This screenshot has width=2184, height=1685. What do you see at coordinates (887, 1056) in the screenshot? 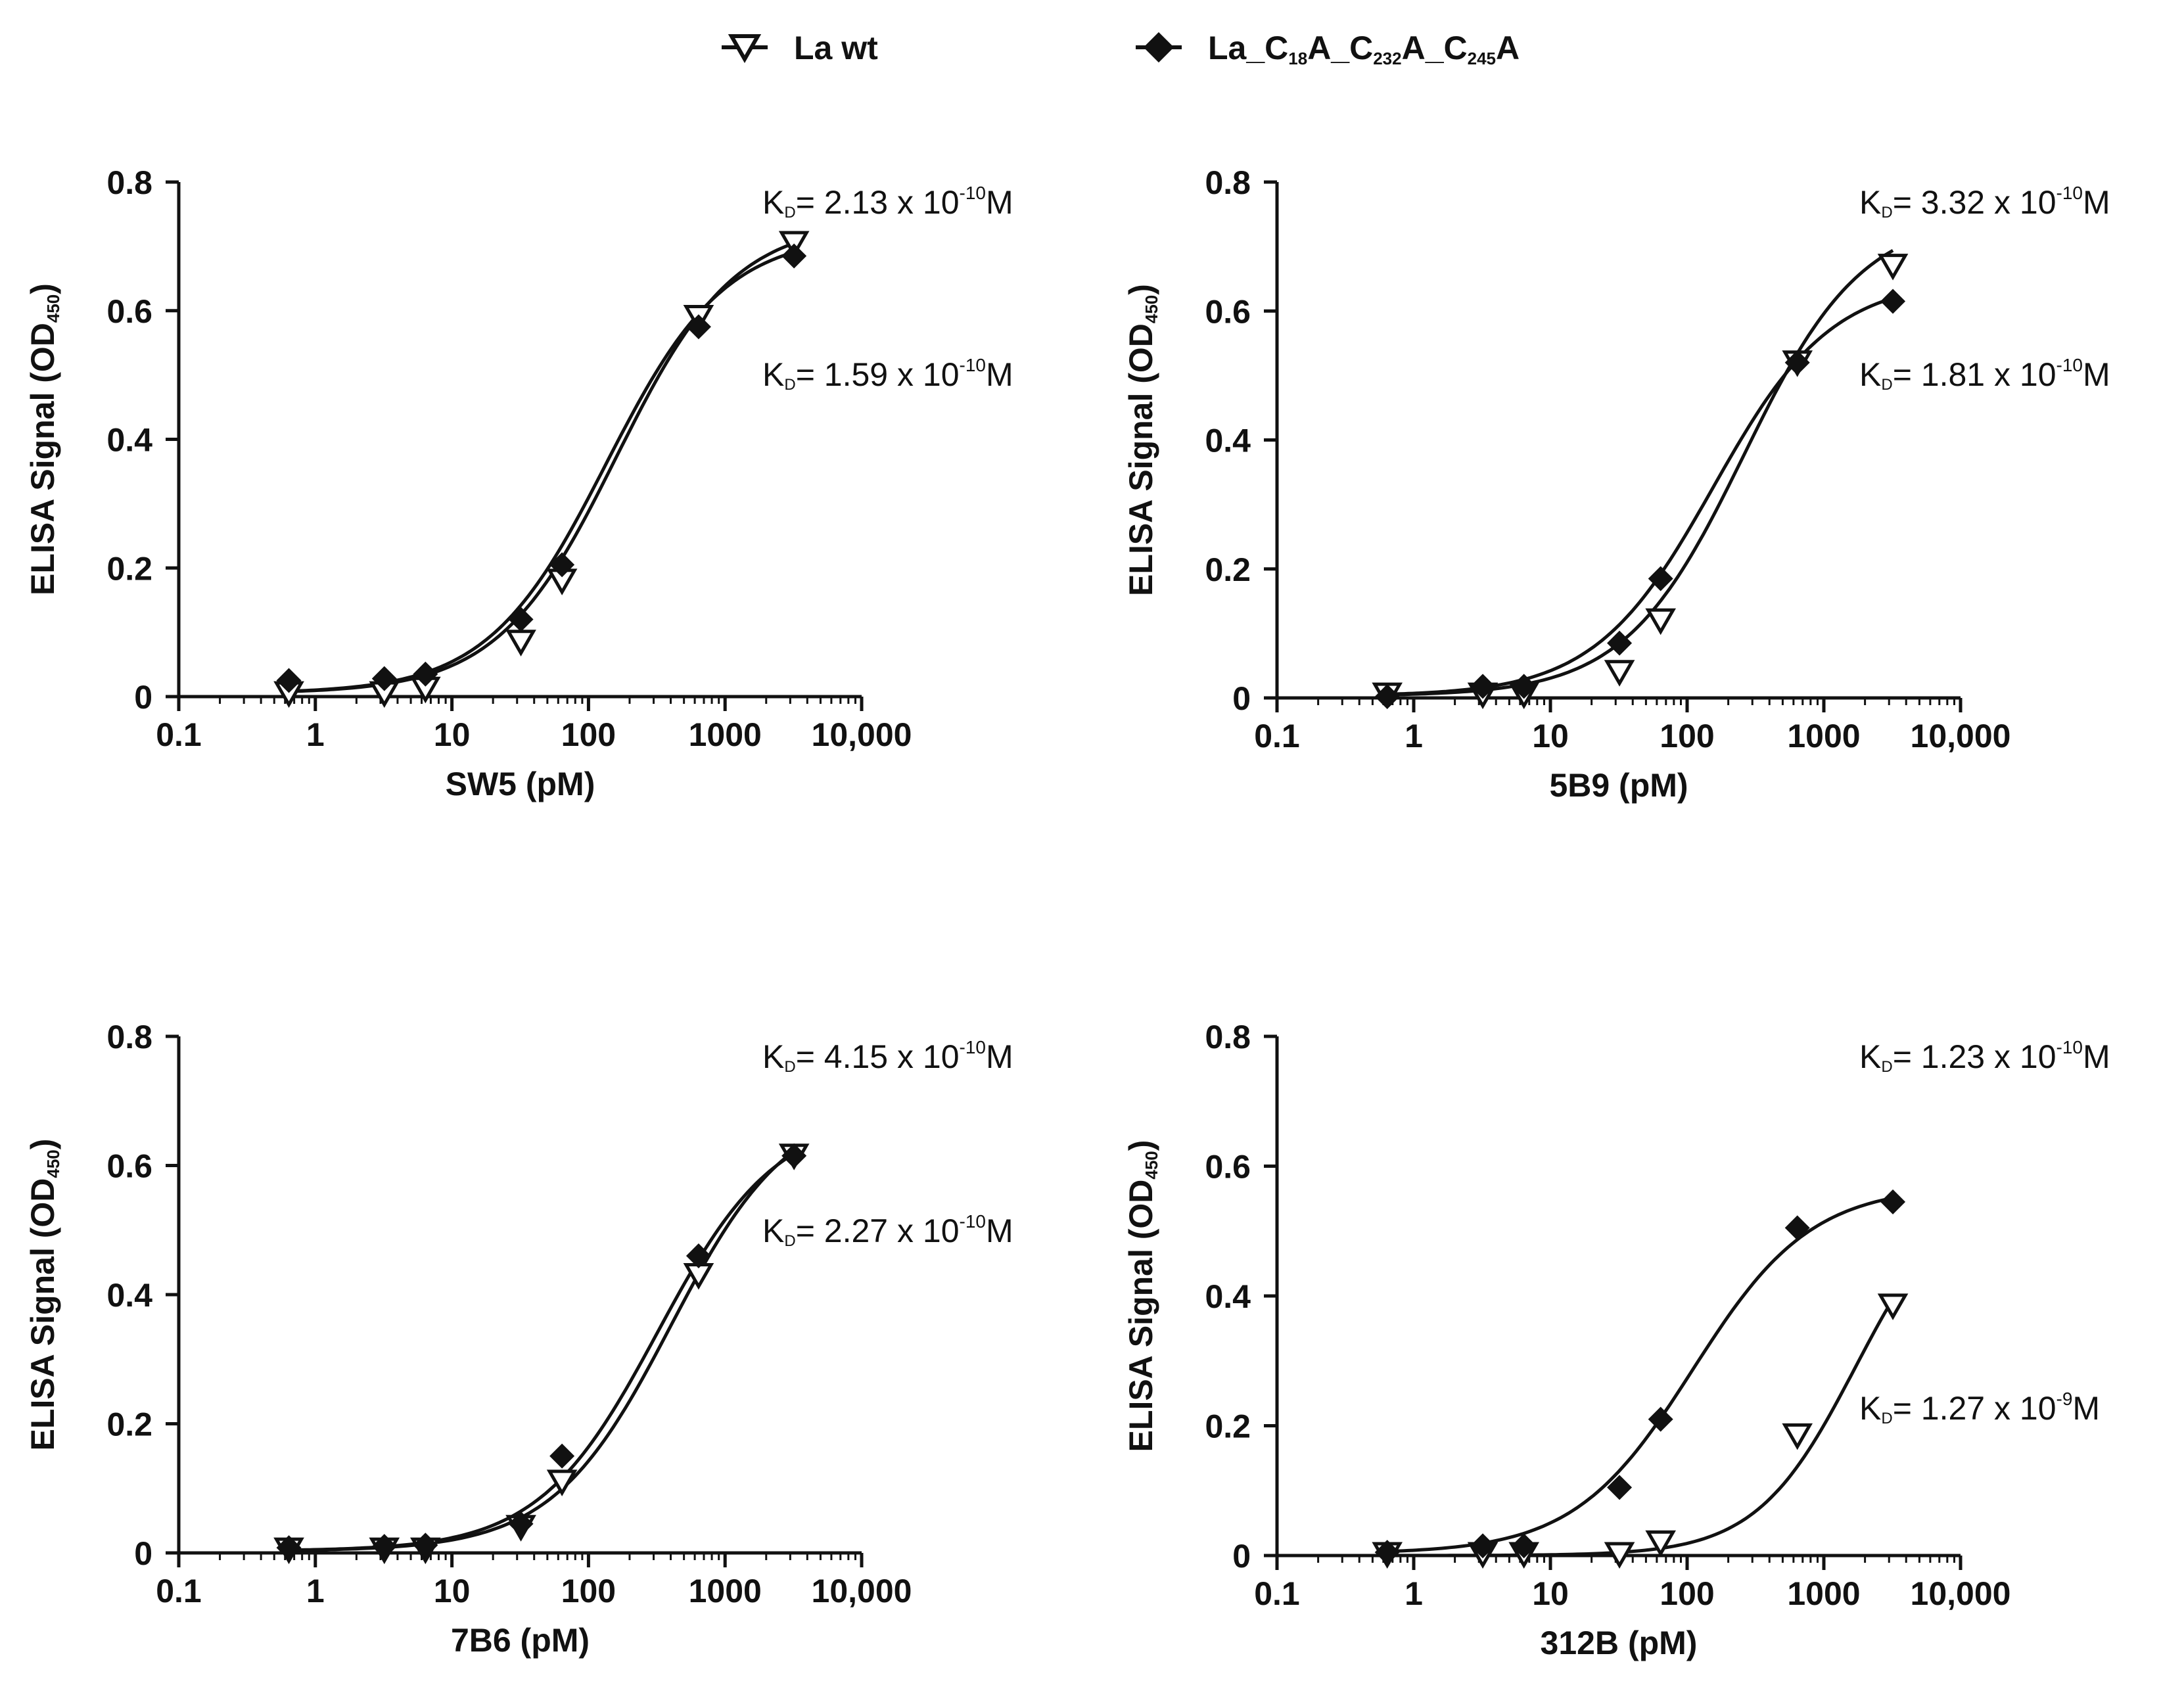
I see `kd-annotation: KD= 4.15 x 10-10M` at bounding box center [887, 1056].